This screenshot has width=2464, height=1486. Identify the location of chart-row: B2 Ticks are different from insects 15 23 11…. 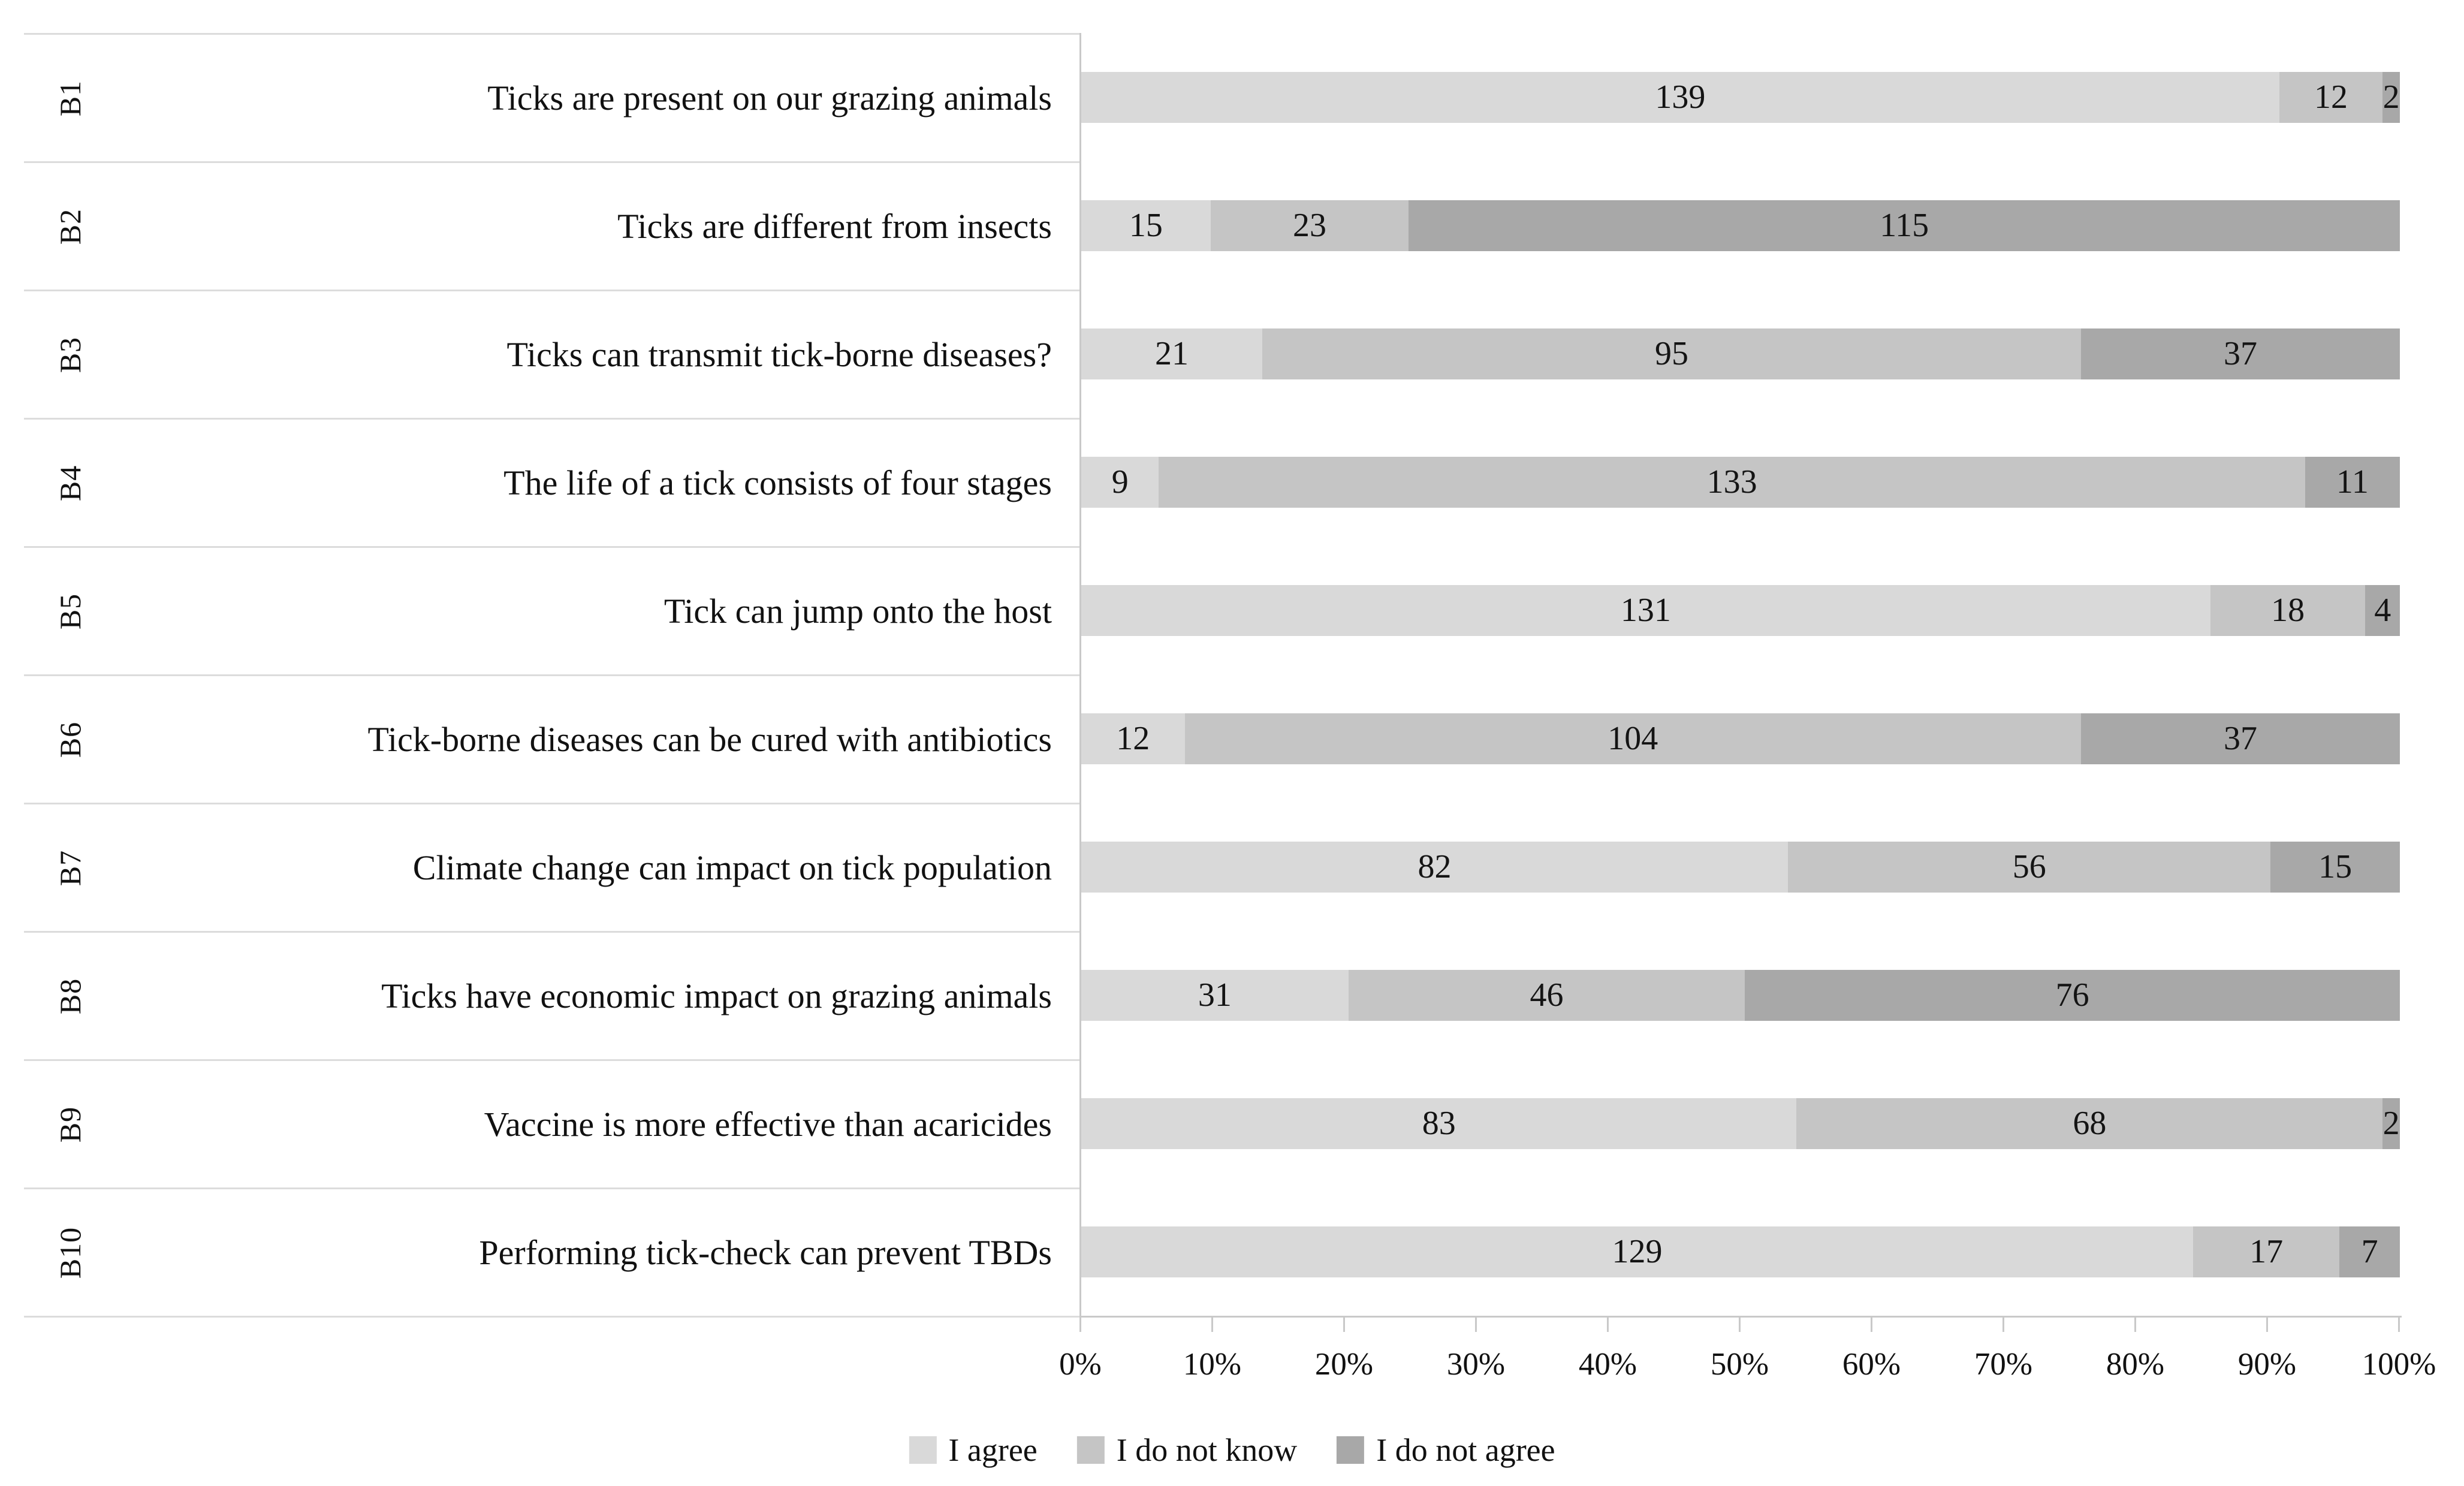
(1200, 225).